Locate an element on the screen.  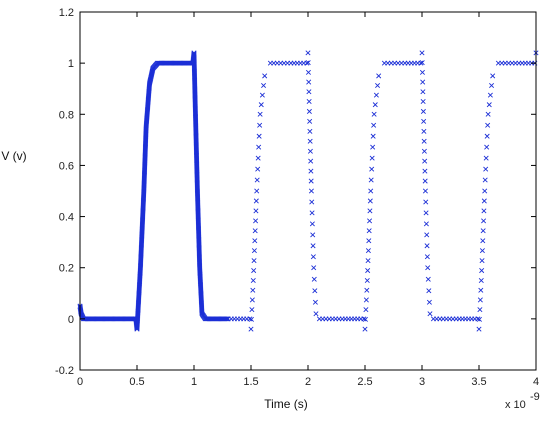
y-tick-label: 0 is located at coordinates (71, 320).